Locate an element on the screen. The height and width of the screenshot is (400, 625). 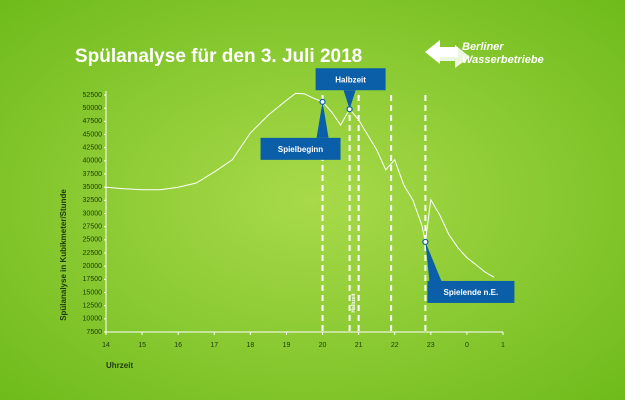
callout-label: Spielbeginn is located at coordinates (300, 149).